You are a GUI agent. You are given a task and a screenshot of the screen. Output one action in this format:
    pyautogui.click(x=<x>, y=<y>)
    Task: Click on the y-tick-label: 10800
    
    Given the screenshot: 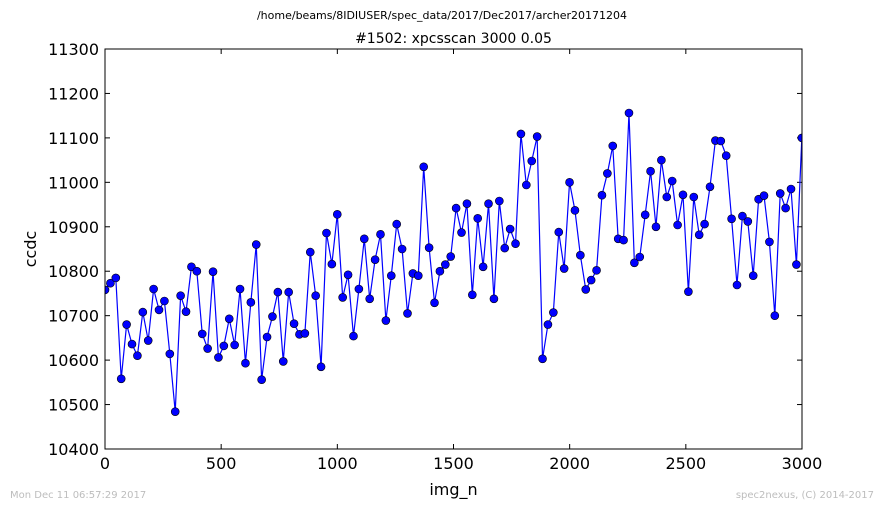 What is the action you would take?
    pyautogui.click(x=73, y=271)
    